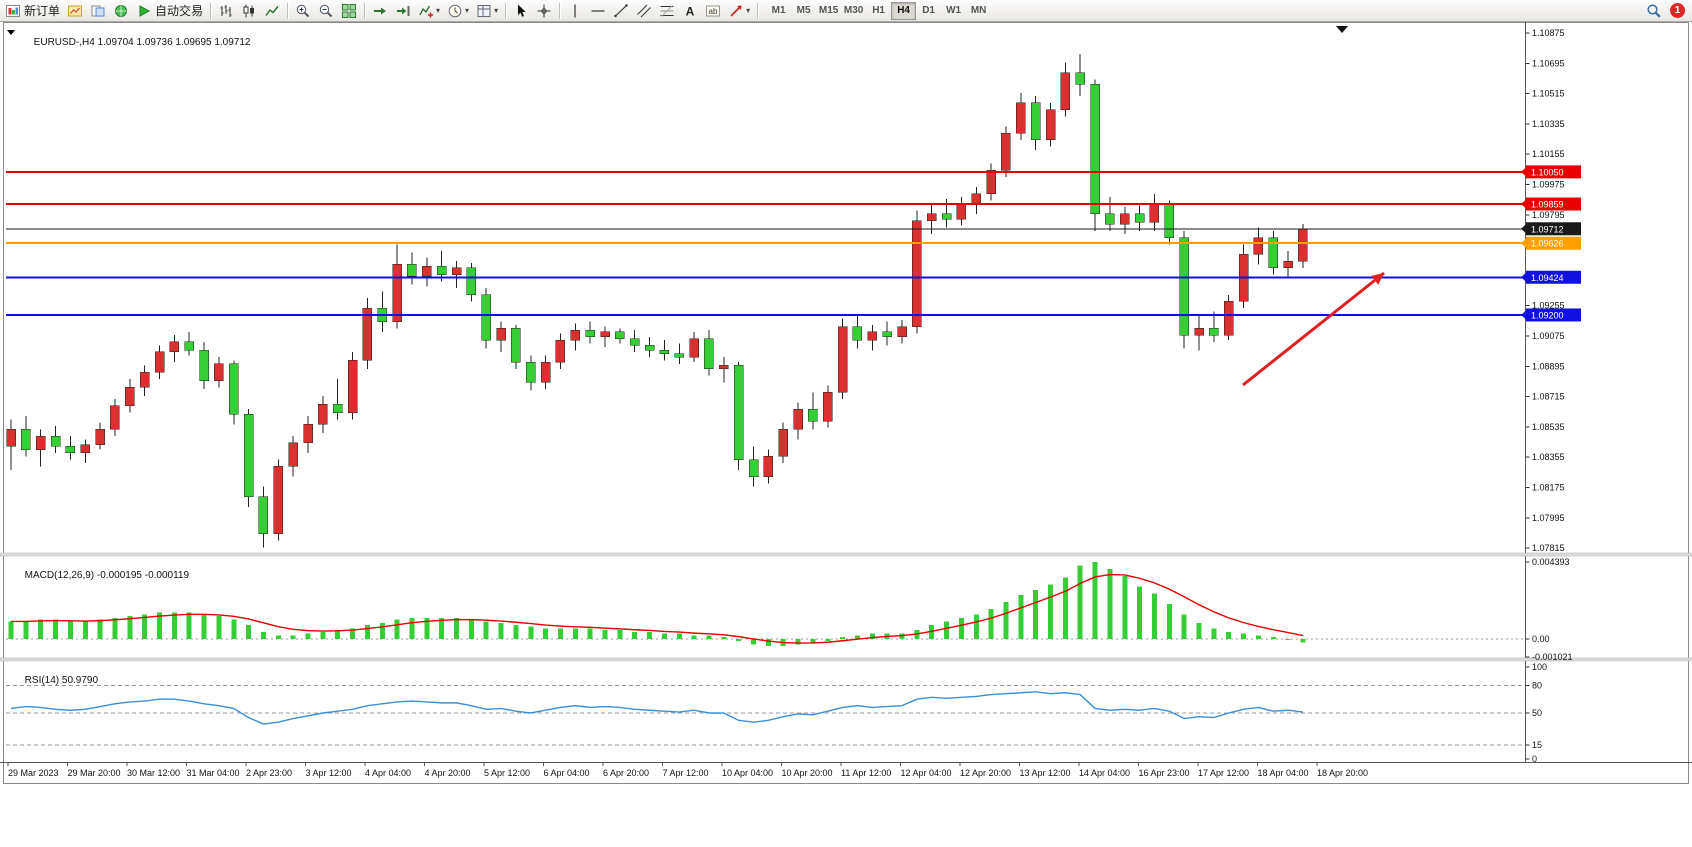 This screenshot has height=847, width=1692. What do you see at coordinates (75, 11) in the screenshot?
I see `chart-window-button` at bounding box center [75, 11].